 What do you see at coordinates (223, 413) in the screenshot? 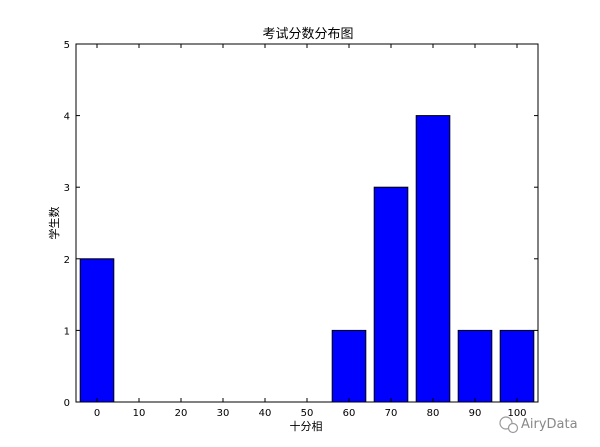
I see `x-tick-label-30: 30` at bounding box center [223, 413].